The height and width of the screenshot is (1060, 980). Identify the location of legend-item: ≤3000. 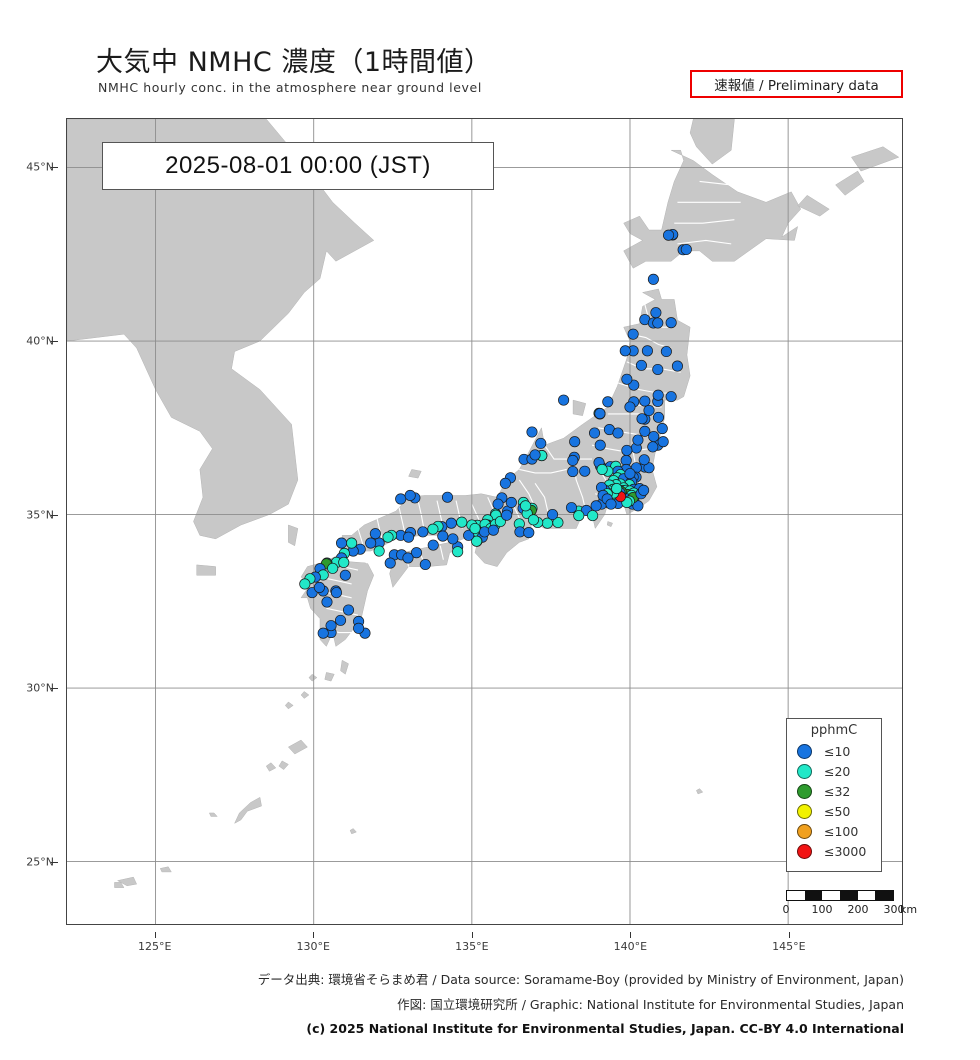
(834, 851).